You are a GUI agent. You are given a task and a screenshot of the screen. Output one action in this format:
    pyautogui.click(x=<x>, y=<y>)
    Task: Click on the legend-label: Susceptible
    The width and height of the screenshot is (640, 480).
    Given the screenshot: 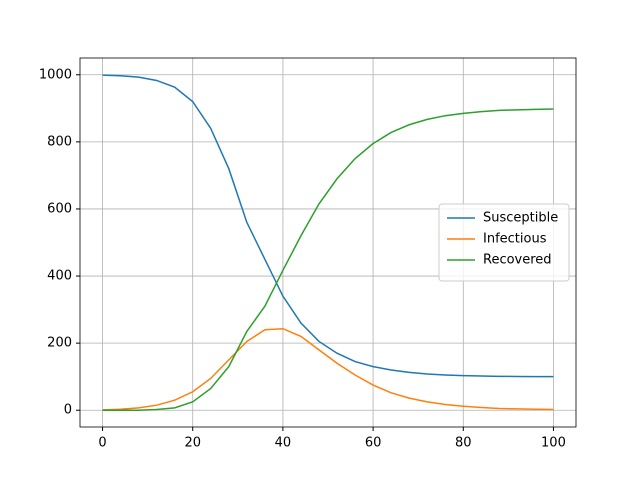 What is the action you would take?
    pyautogui.click(x=520, y=218)
    